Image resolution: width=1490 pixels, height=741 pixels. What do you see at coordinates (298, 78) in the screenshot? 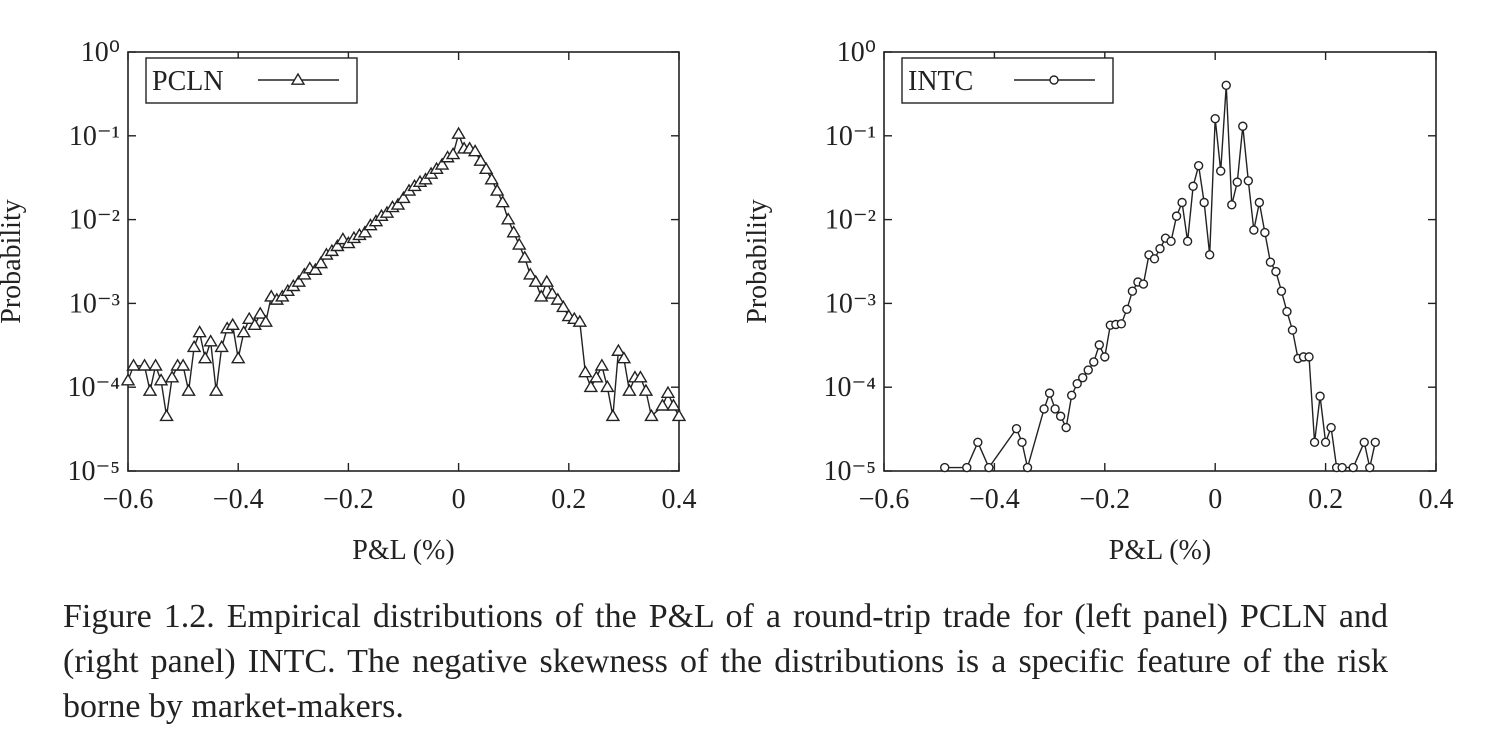
I see `legend-marker` at bounding box center [298, 78].